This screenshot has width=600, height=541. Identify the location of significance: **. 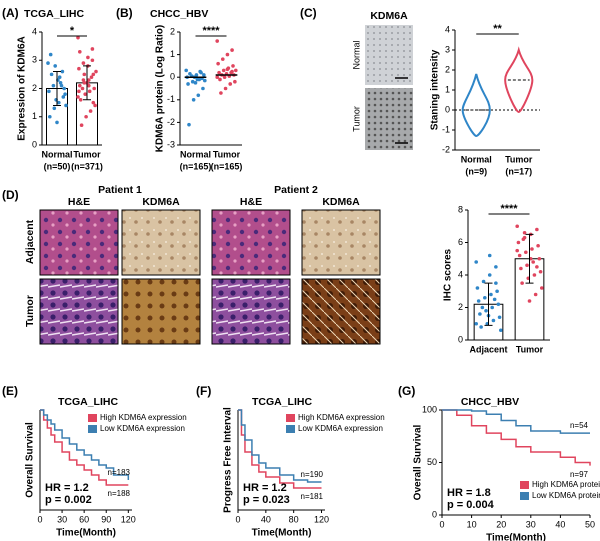
(497, 29).